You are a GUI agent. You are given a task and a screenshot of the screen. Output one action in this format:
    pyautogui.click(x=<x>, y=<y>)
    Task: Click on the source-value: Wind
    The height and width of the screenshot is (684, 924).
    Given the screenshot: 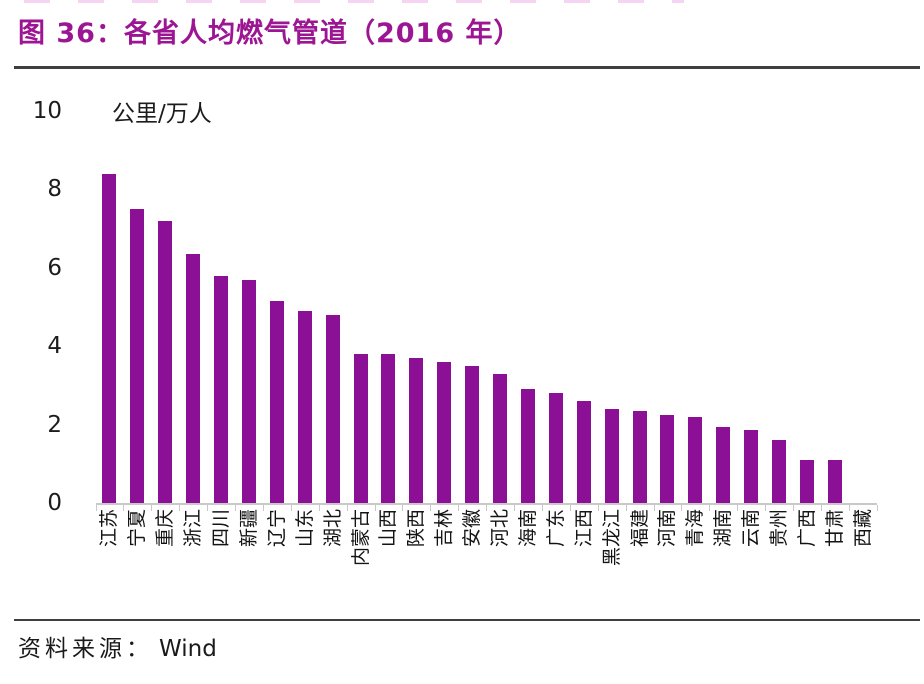 What is the action you would take?
    pyautogui.click(x=188, y=649)
    